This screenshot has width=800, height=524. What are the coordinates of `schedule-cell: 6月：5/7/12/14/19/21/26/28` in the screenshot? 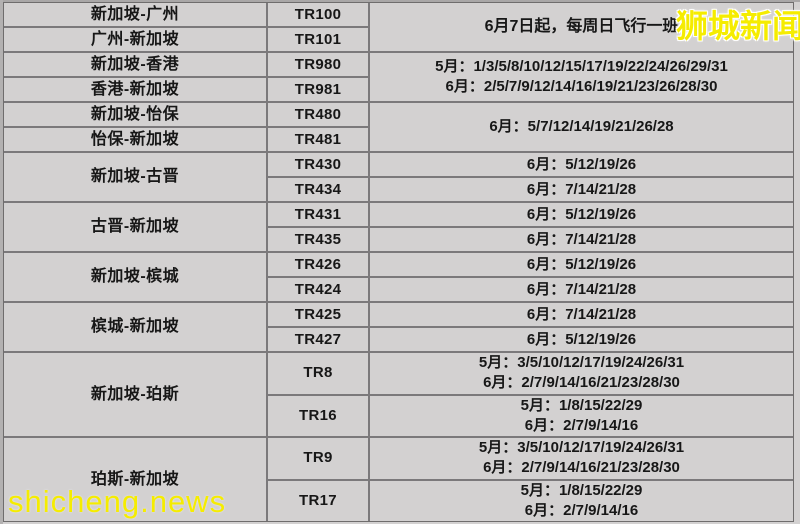 It's located at (581, 127).